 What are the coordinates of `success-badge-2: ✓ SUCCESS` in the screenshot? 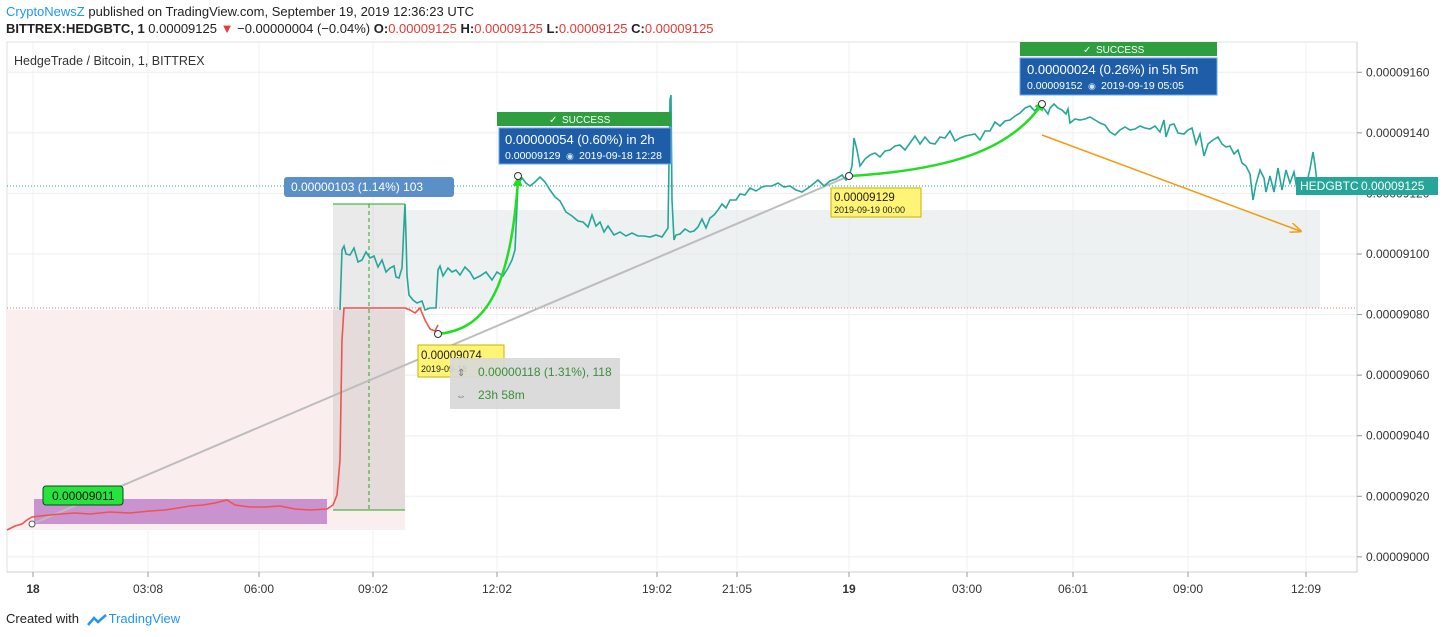 It's located at (1118, 49).